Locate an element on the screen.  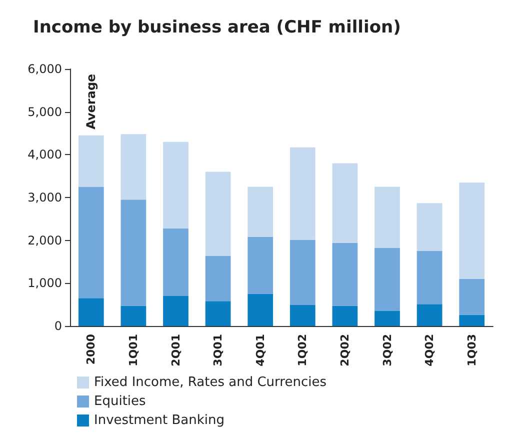
y-tick-label: 3,000 is located at coordinates (45, 197).